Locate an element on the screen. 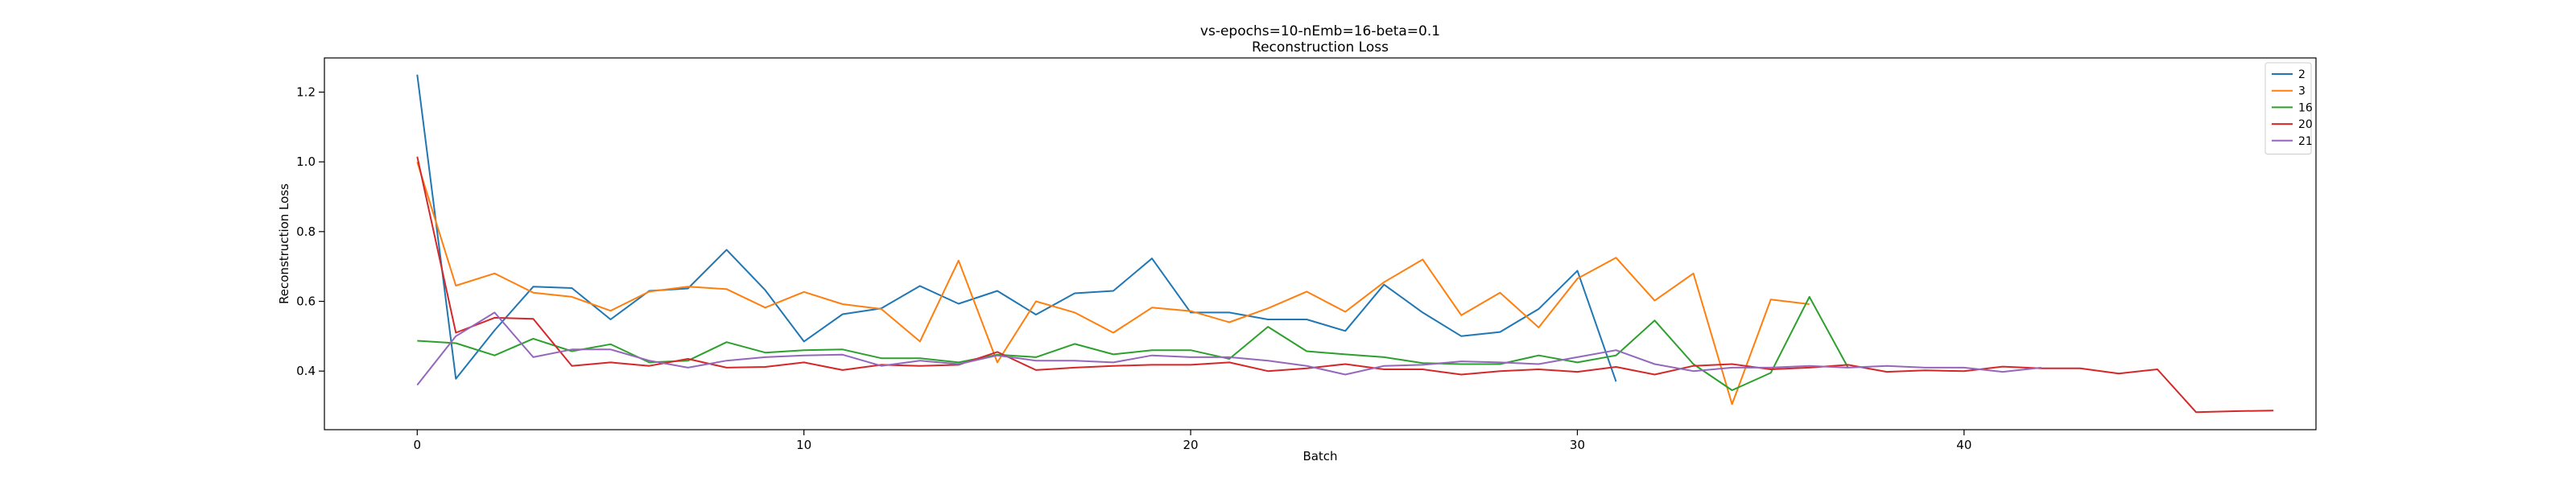  x-tick-label: 20 is located at coordinates (1191, 445).